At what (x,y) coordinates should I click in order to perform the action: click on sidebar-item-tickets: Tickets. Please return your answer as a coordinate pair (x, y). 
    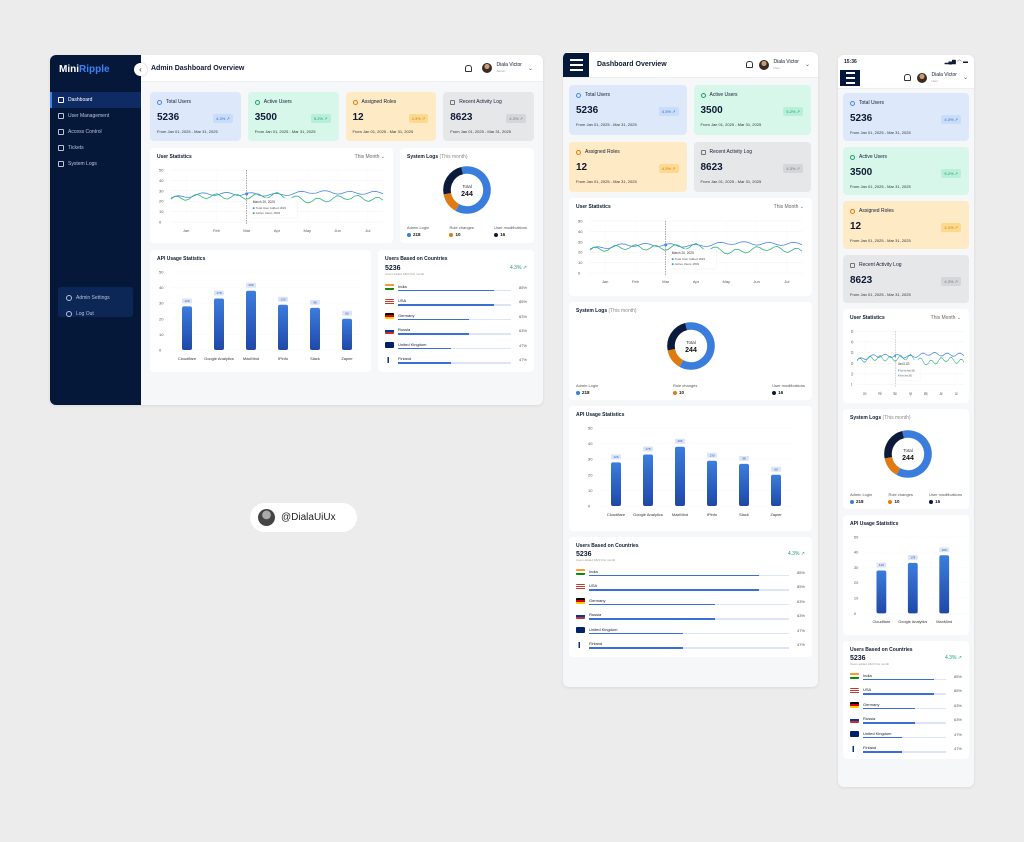
    Looking at the image, I should click on (95, 148).